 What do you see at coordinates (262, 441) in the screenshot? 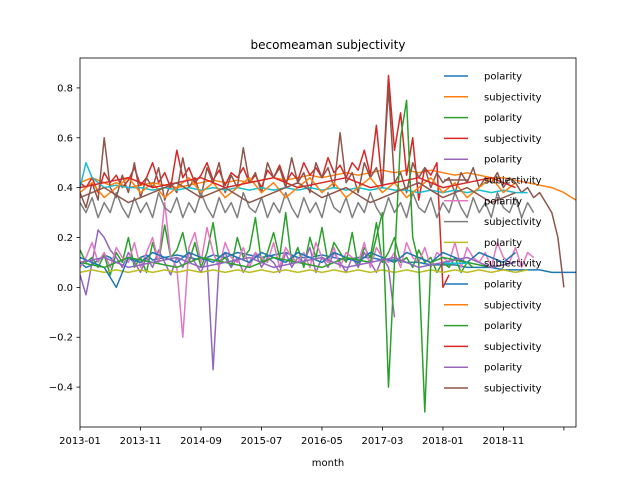
I see `x-tick-label: 2015-07` at bounding box center [262, 441].